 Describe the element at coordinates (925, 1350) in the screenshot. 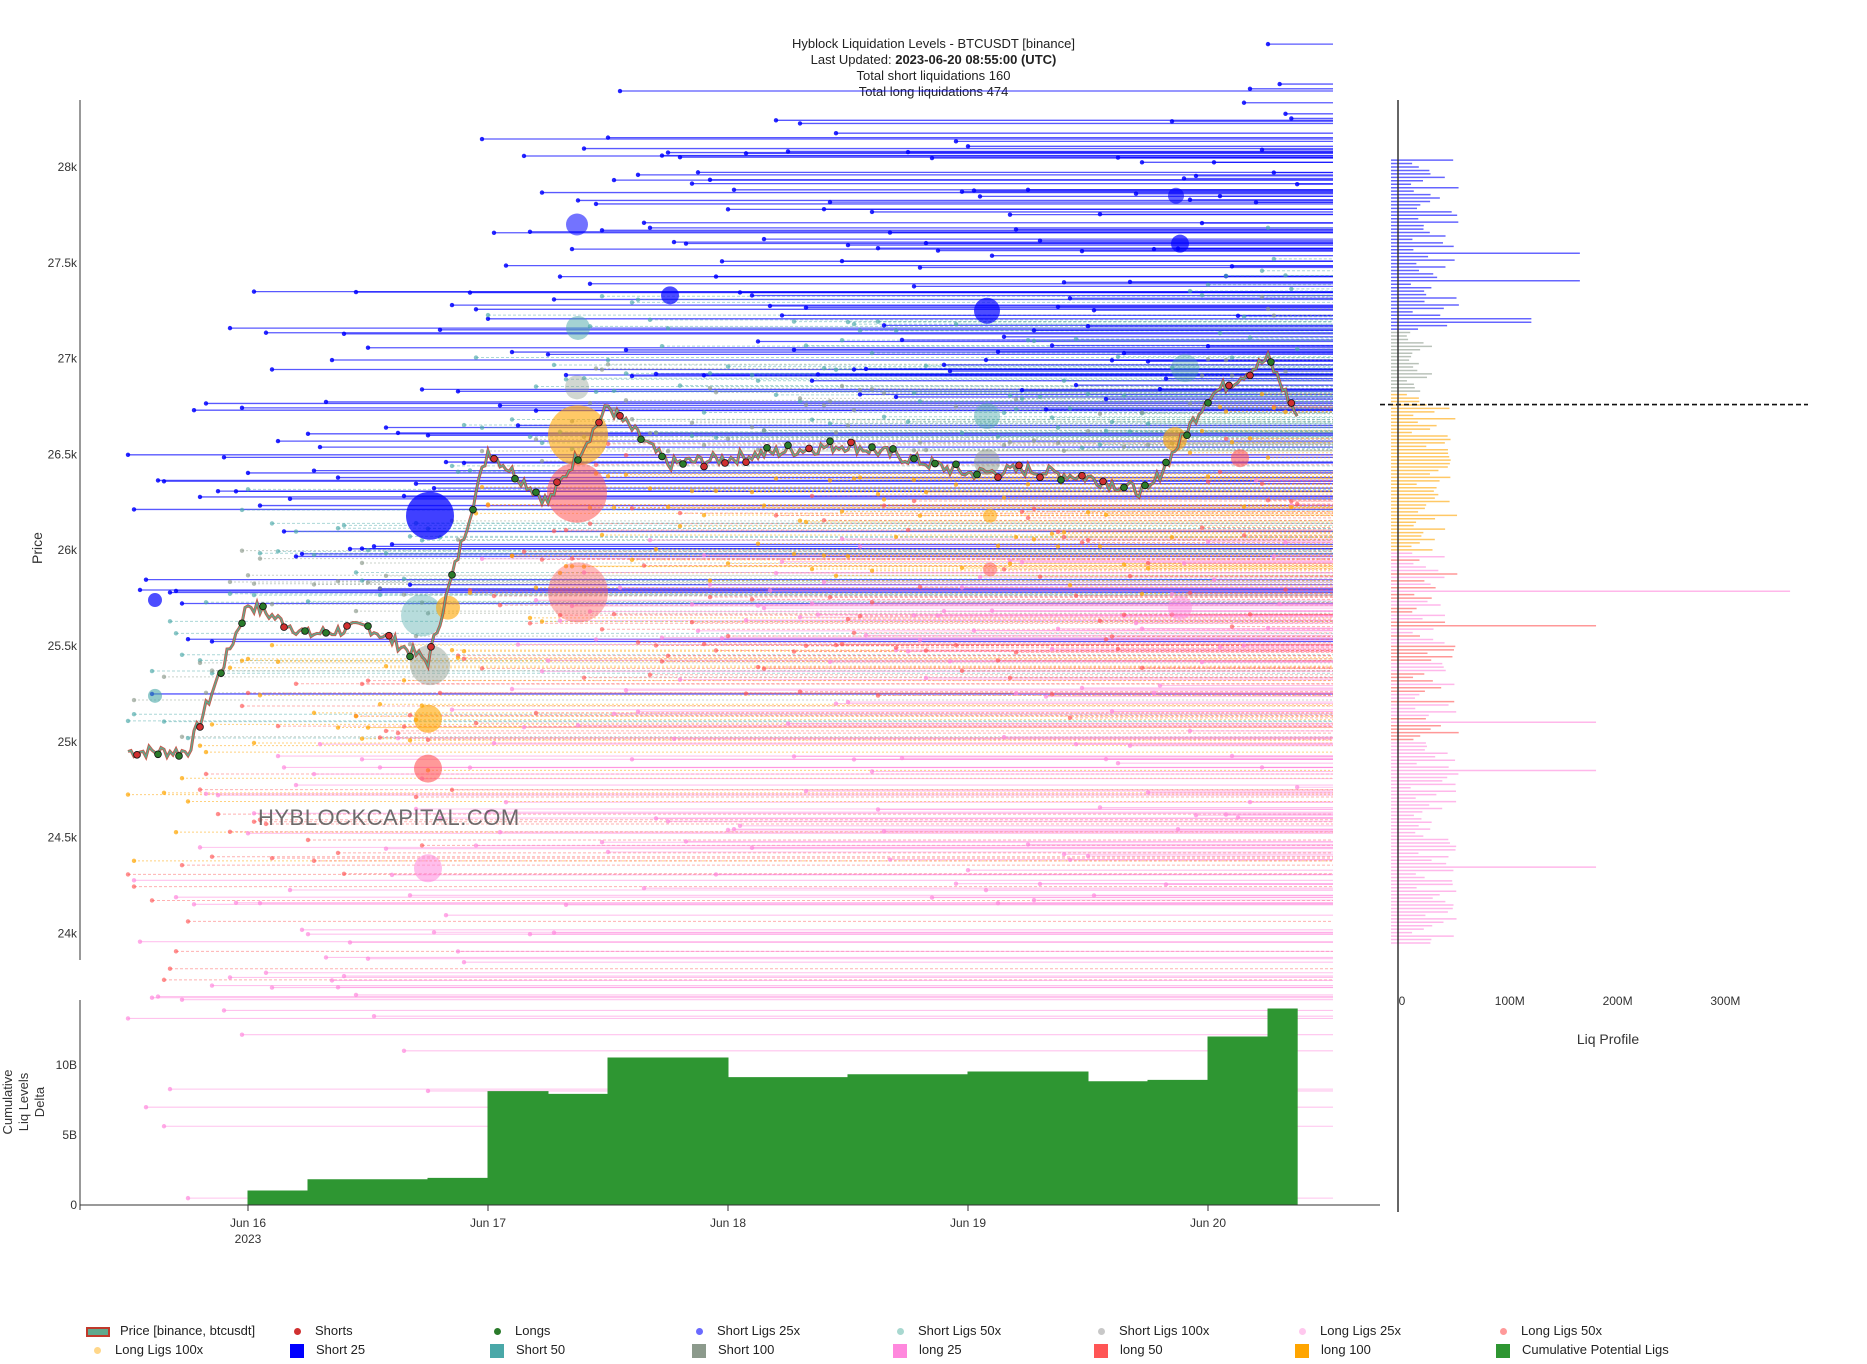

I see `legend-item: long 25` at that location.